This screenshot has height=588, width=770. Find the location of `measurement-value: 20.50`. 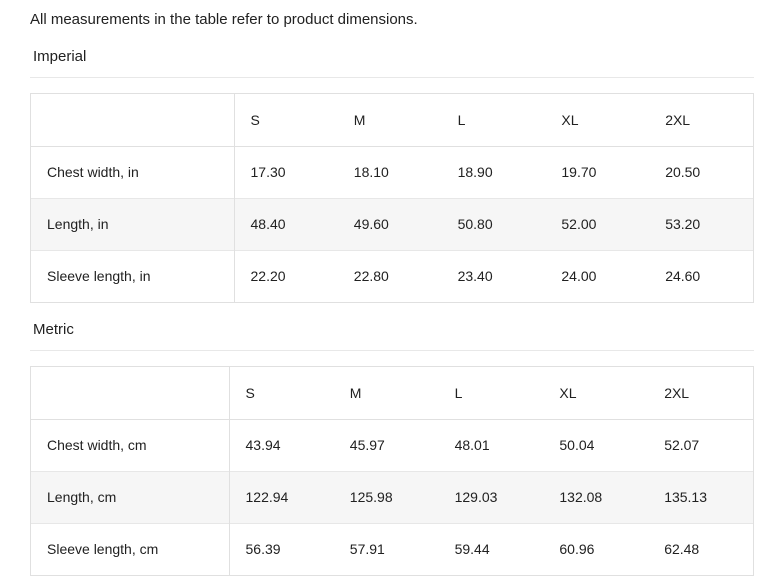

measurement-value: 20.50 is located at coordinates (683, 172).